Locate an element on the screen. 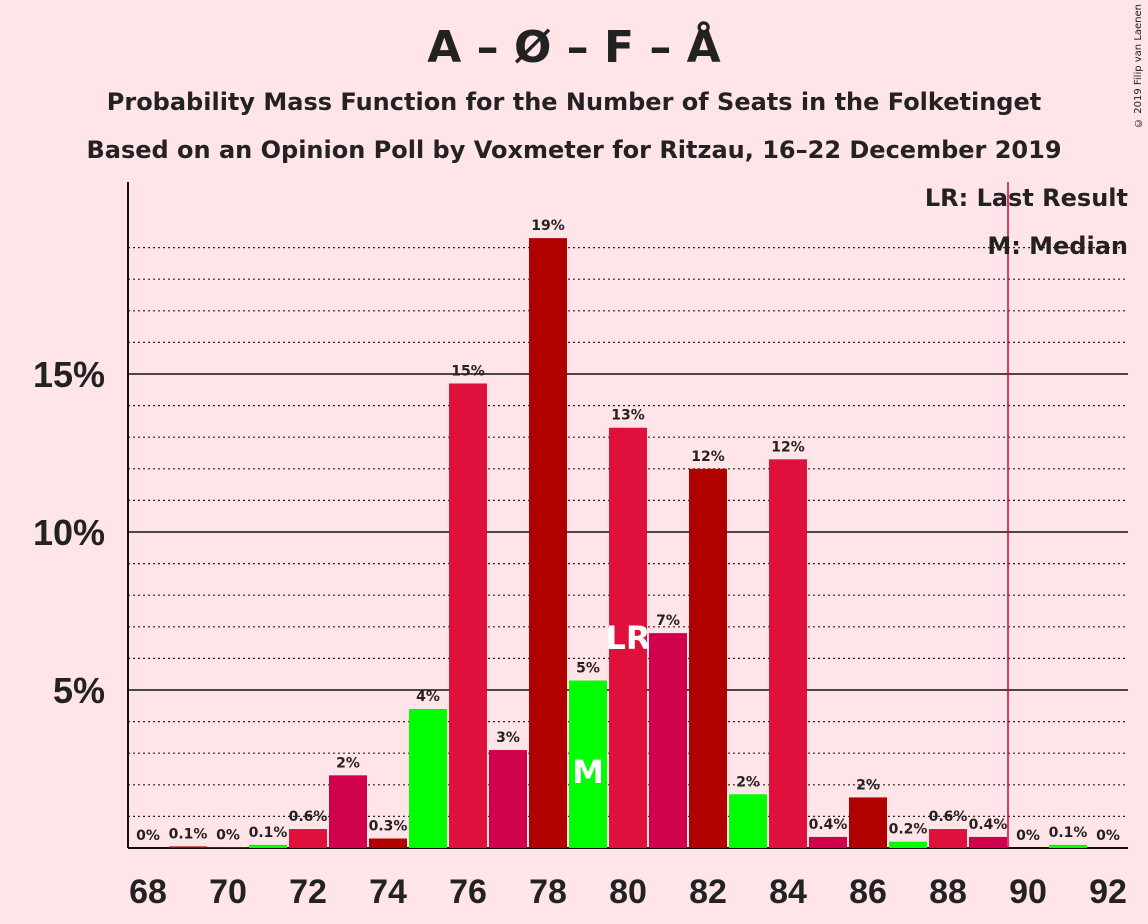 The width and height of the screenshot is (1148, 924). x-tick-label: 74 is located at coordinates (388, 892).